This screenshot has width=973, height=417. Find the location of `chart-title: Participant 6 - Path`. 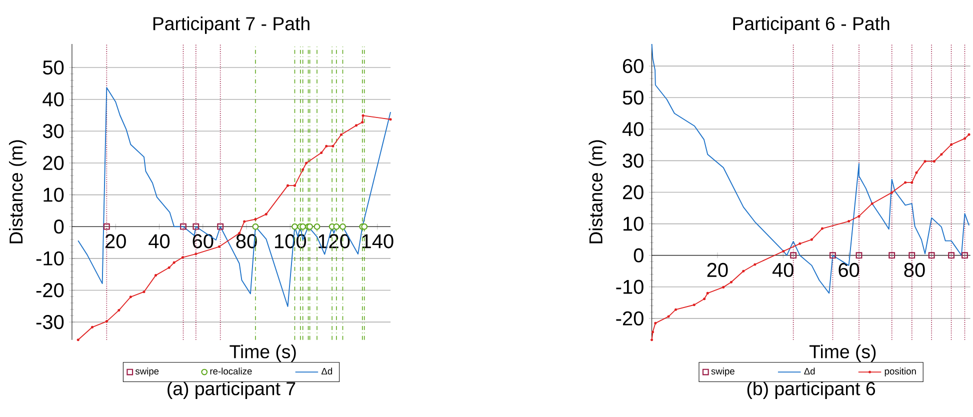

chart-title: Participant 6 - Path is located at coordinates (811, 25).